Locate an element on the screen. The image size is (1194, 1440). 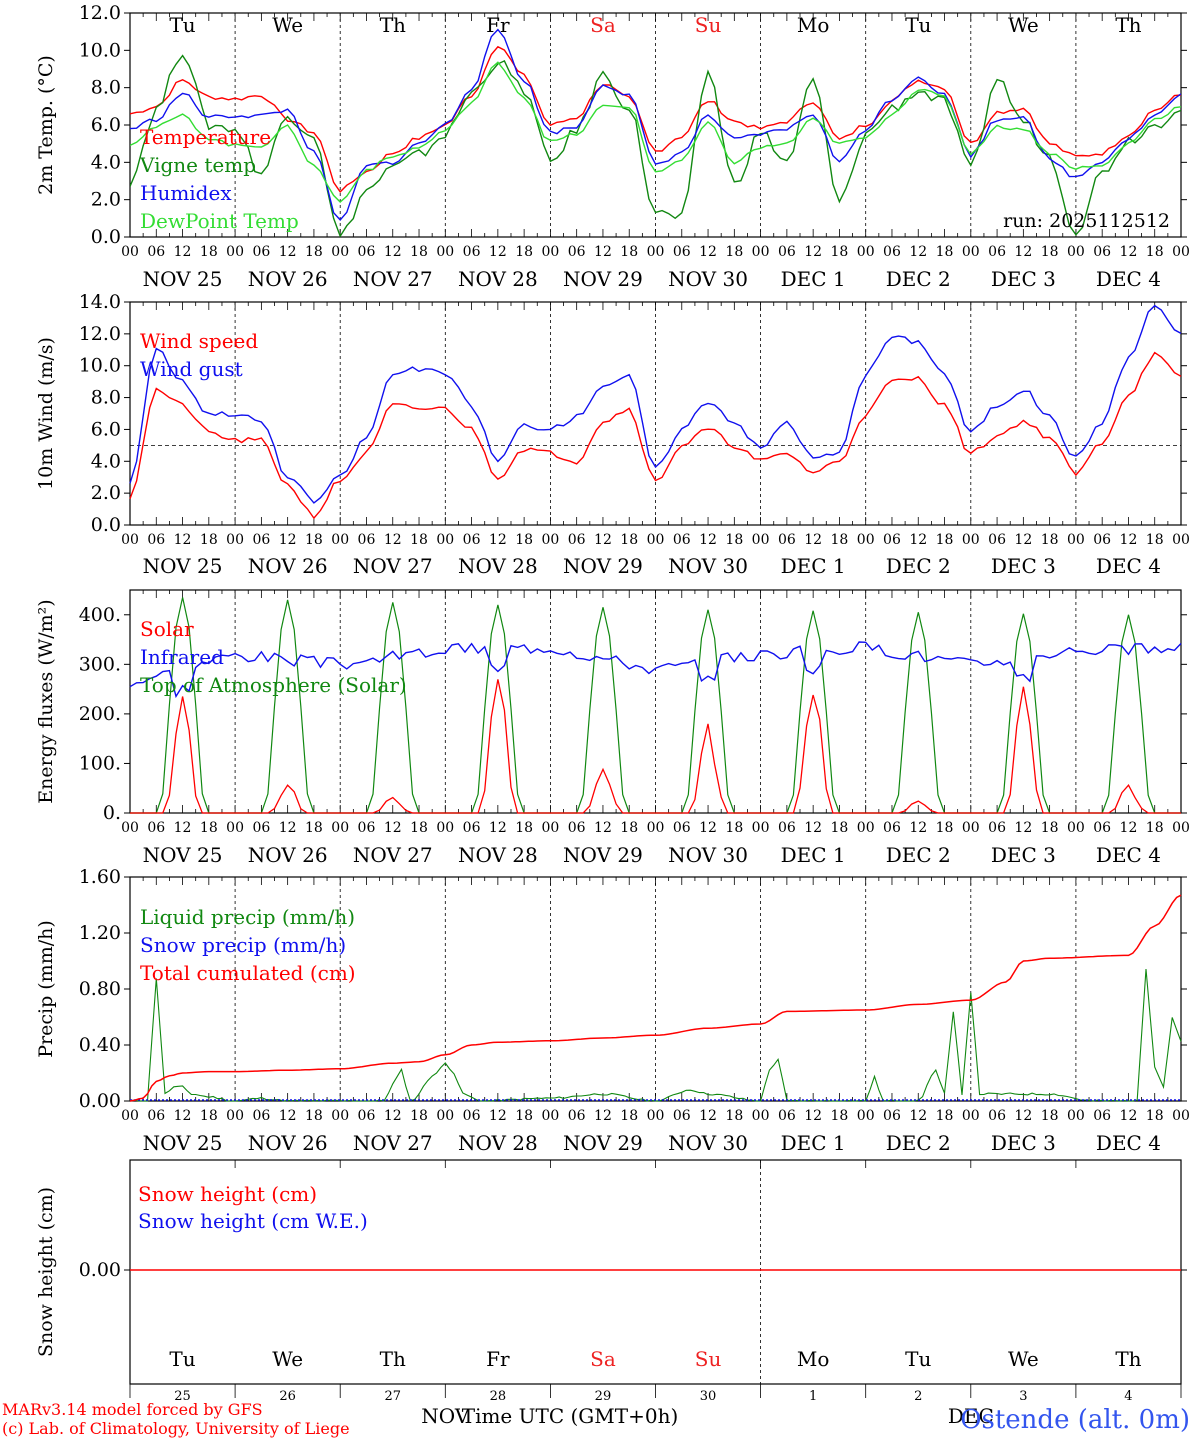
legend-entry: Humidex is located at coordinates (186, 193).